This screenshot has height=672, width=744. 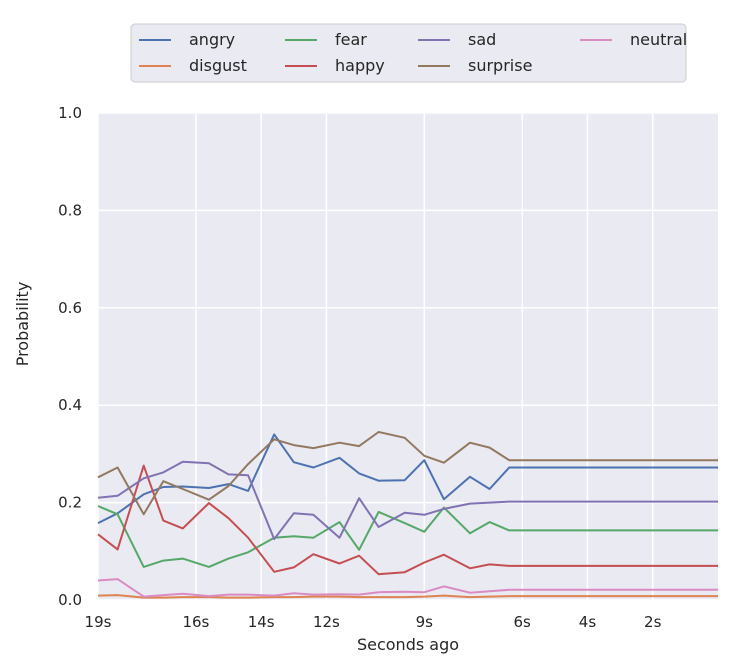 What do you see at coordinates (523, 622) in the screenshot?
I see `x-tick-label: 6s` at bounding box center [523, 622].